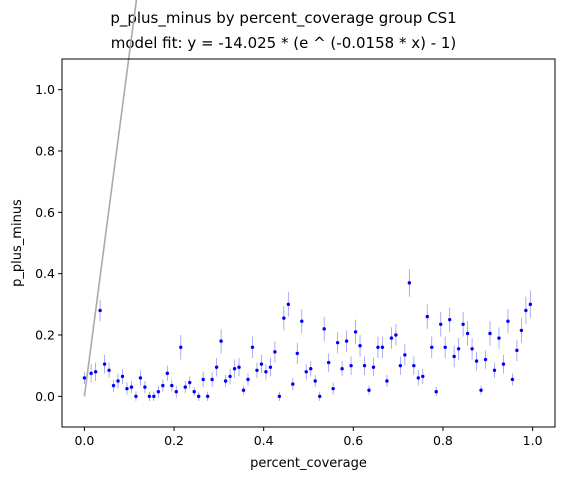 Image resolution: width=567 pixels, height=480 pixels. What do you see at coordinates (45, 212) in the screenshot?
I see `y-tick-label: 0.6` at bounding box center [45, 212].